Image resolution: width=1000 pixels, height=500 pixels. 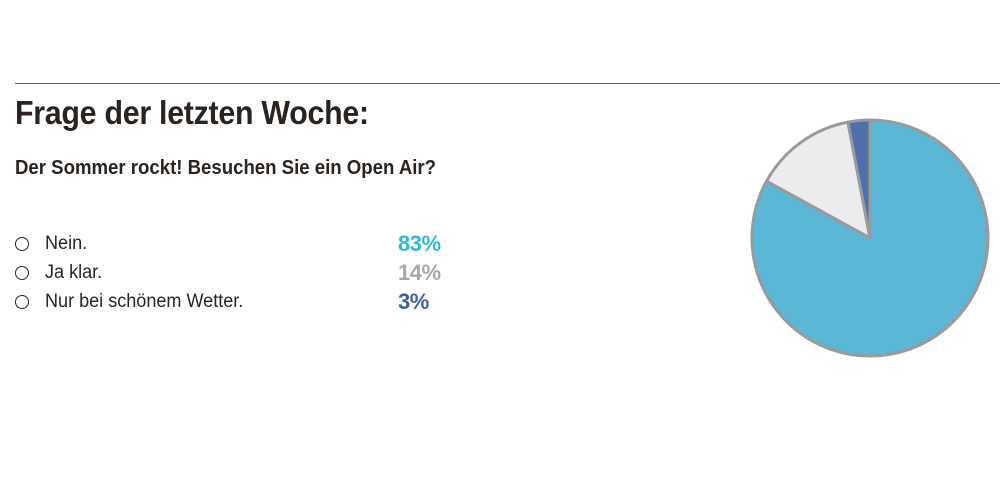 What do you see at coordinates (144, 301) in the screenshot?
I see `option-label: Nur bei schönem Wetter.` at bounding box center [144, 301].